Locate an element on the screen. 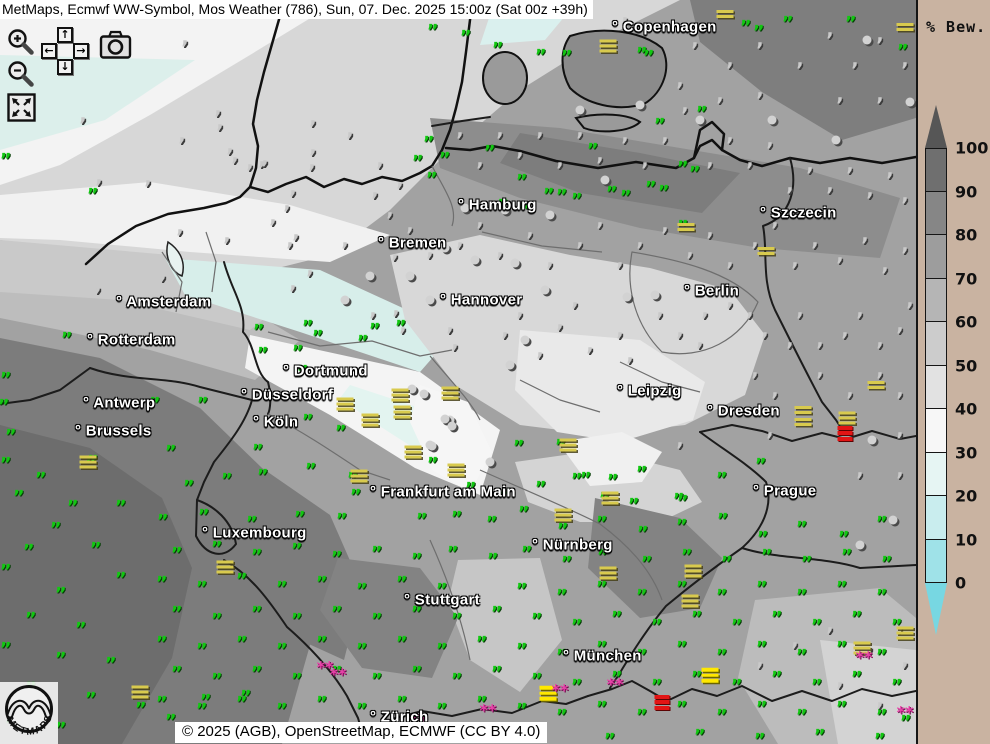 The image size is (990, 744). zoom-in-button is located at coordinates (21, 44).